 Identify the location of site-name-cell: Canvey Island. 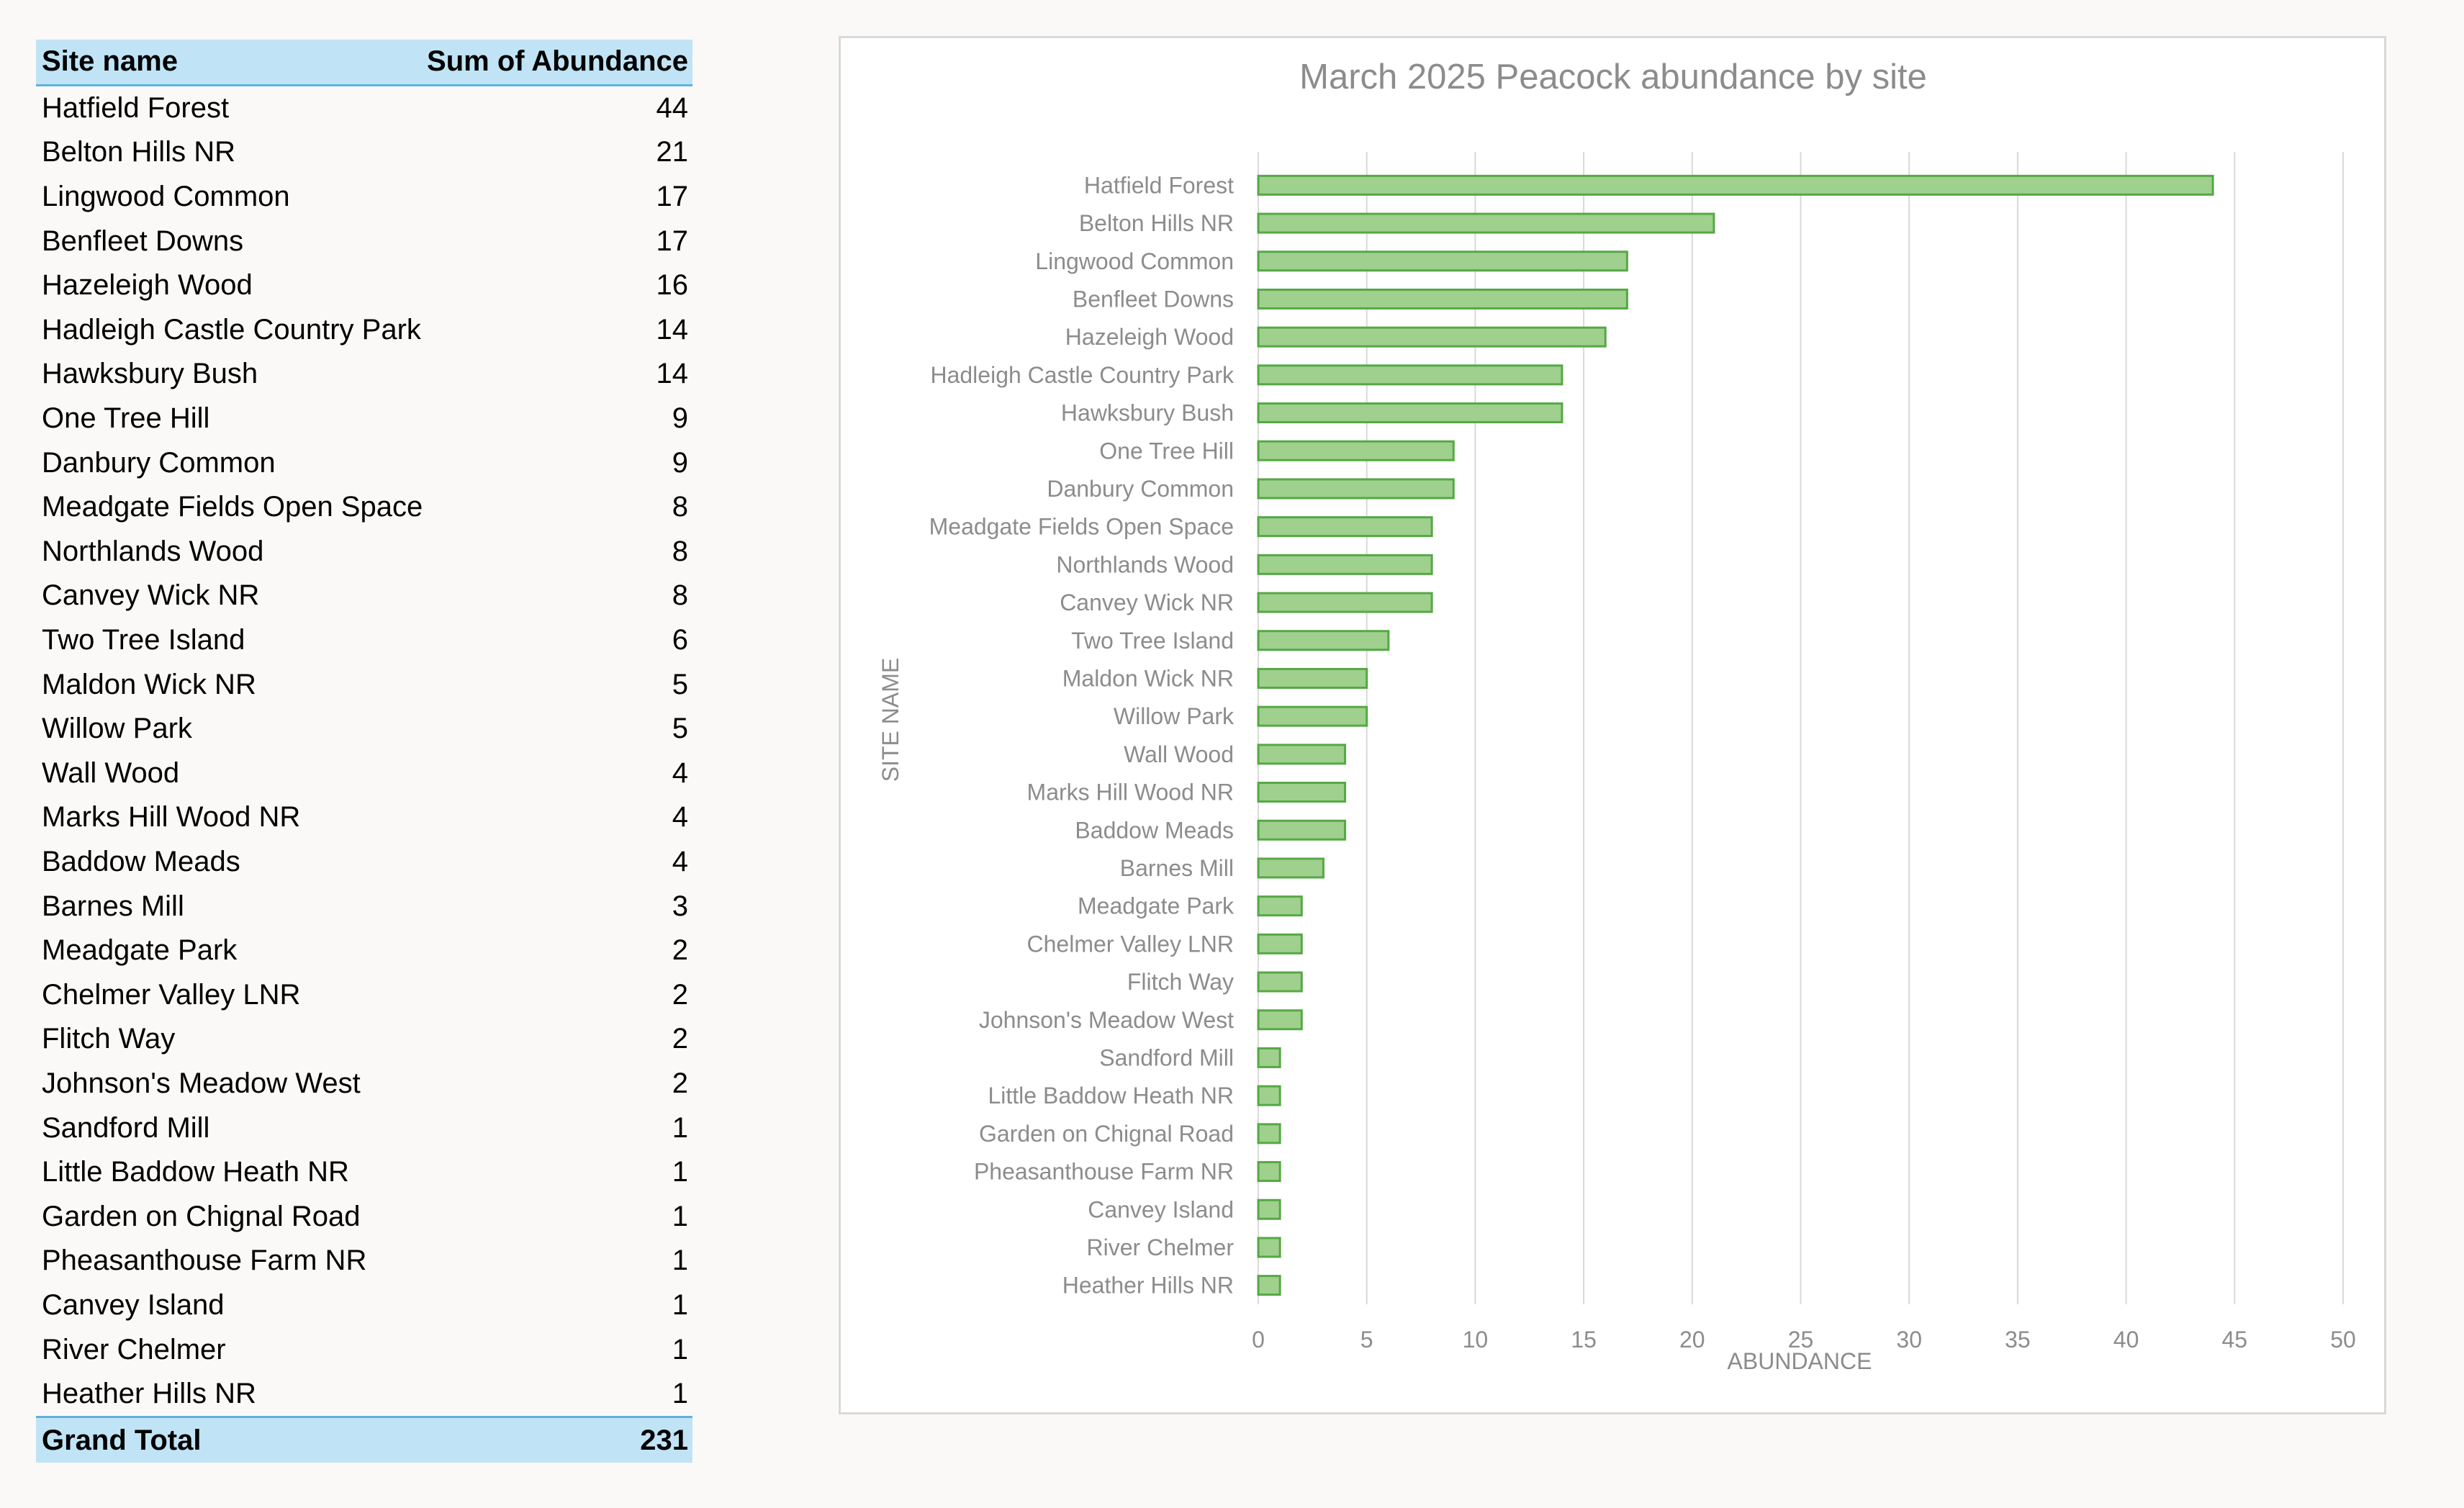
(133, 1304).